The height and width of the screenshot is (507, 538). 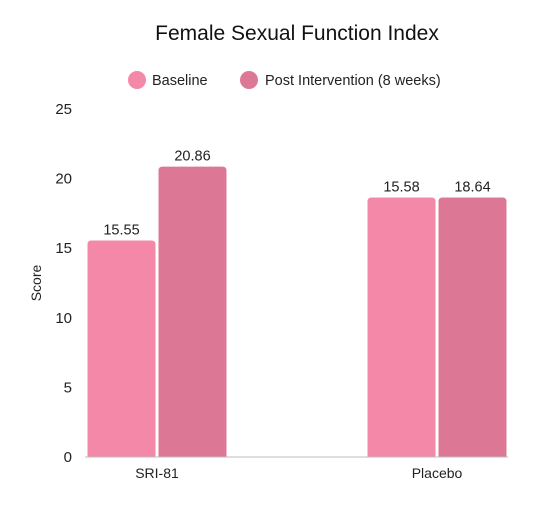 What do you see at coordinates (180, 81) in the screenshot?
I see `legend-label-baseline: Baseline` at bounding box center [180, 81].